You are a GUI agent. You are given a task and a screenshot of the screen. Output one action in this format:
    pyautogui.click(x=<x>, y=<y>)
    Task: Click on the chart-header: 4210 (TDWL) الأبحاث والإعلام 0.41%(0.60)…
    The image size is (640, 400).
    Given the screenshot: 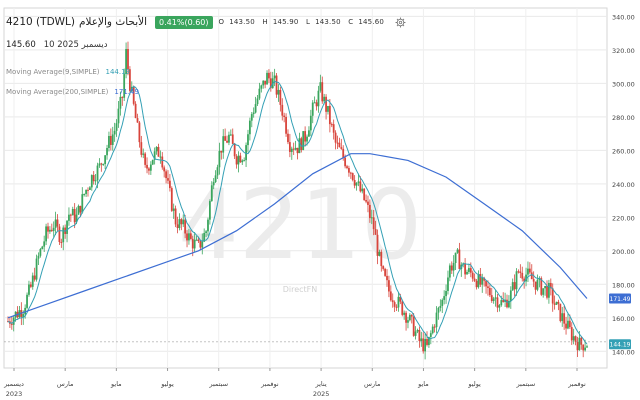 What is the action you would take?
    pyautogui.click(x=206, y=22)
    